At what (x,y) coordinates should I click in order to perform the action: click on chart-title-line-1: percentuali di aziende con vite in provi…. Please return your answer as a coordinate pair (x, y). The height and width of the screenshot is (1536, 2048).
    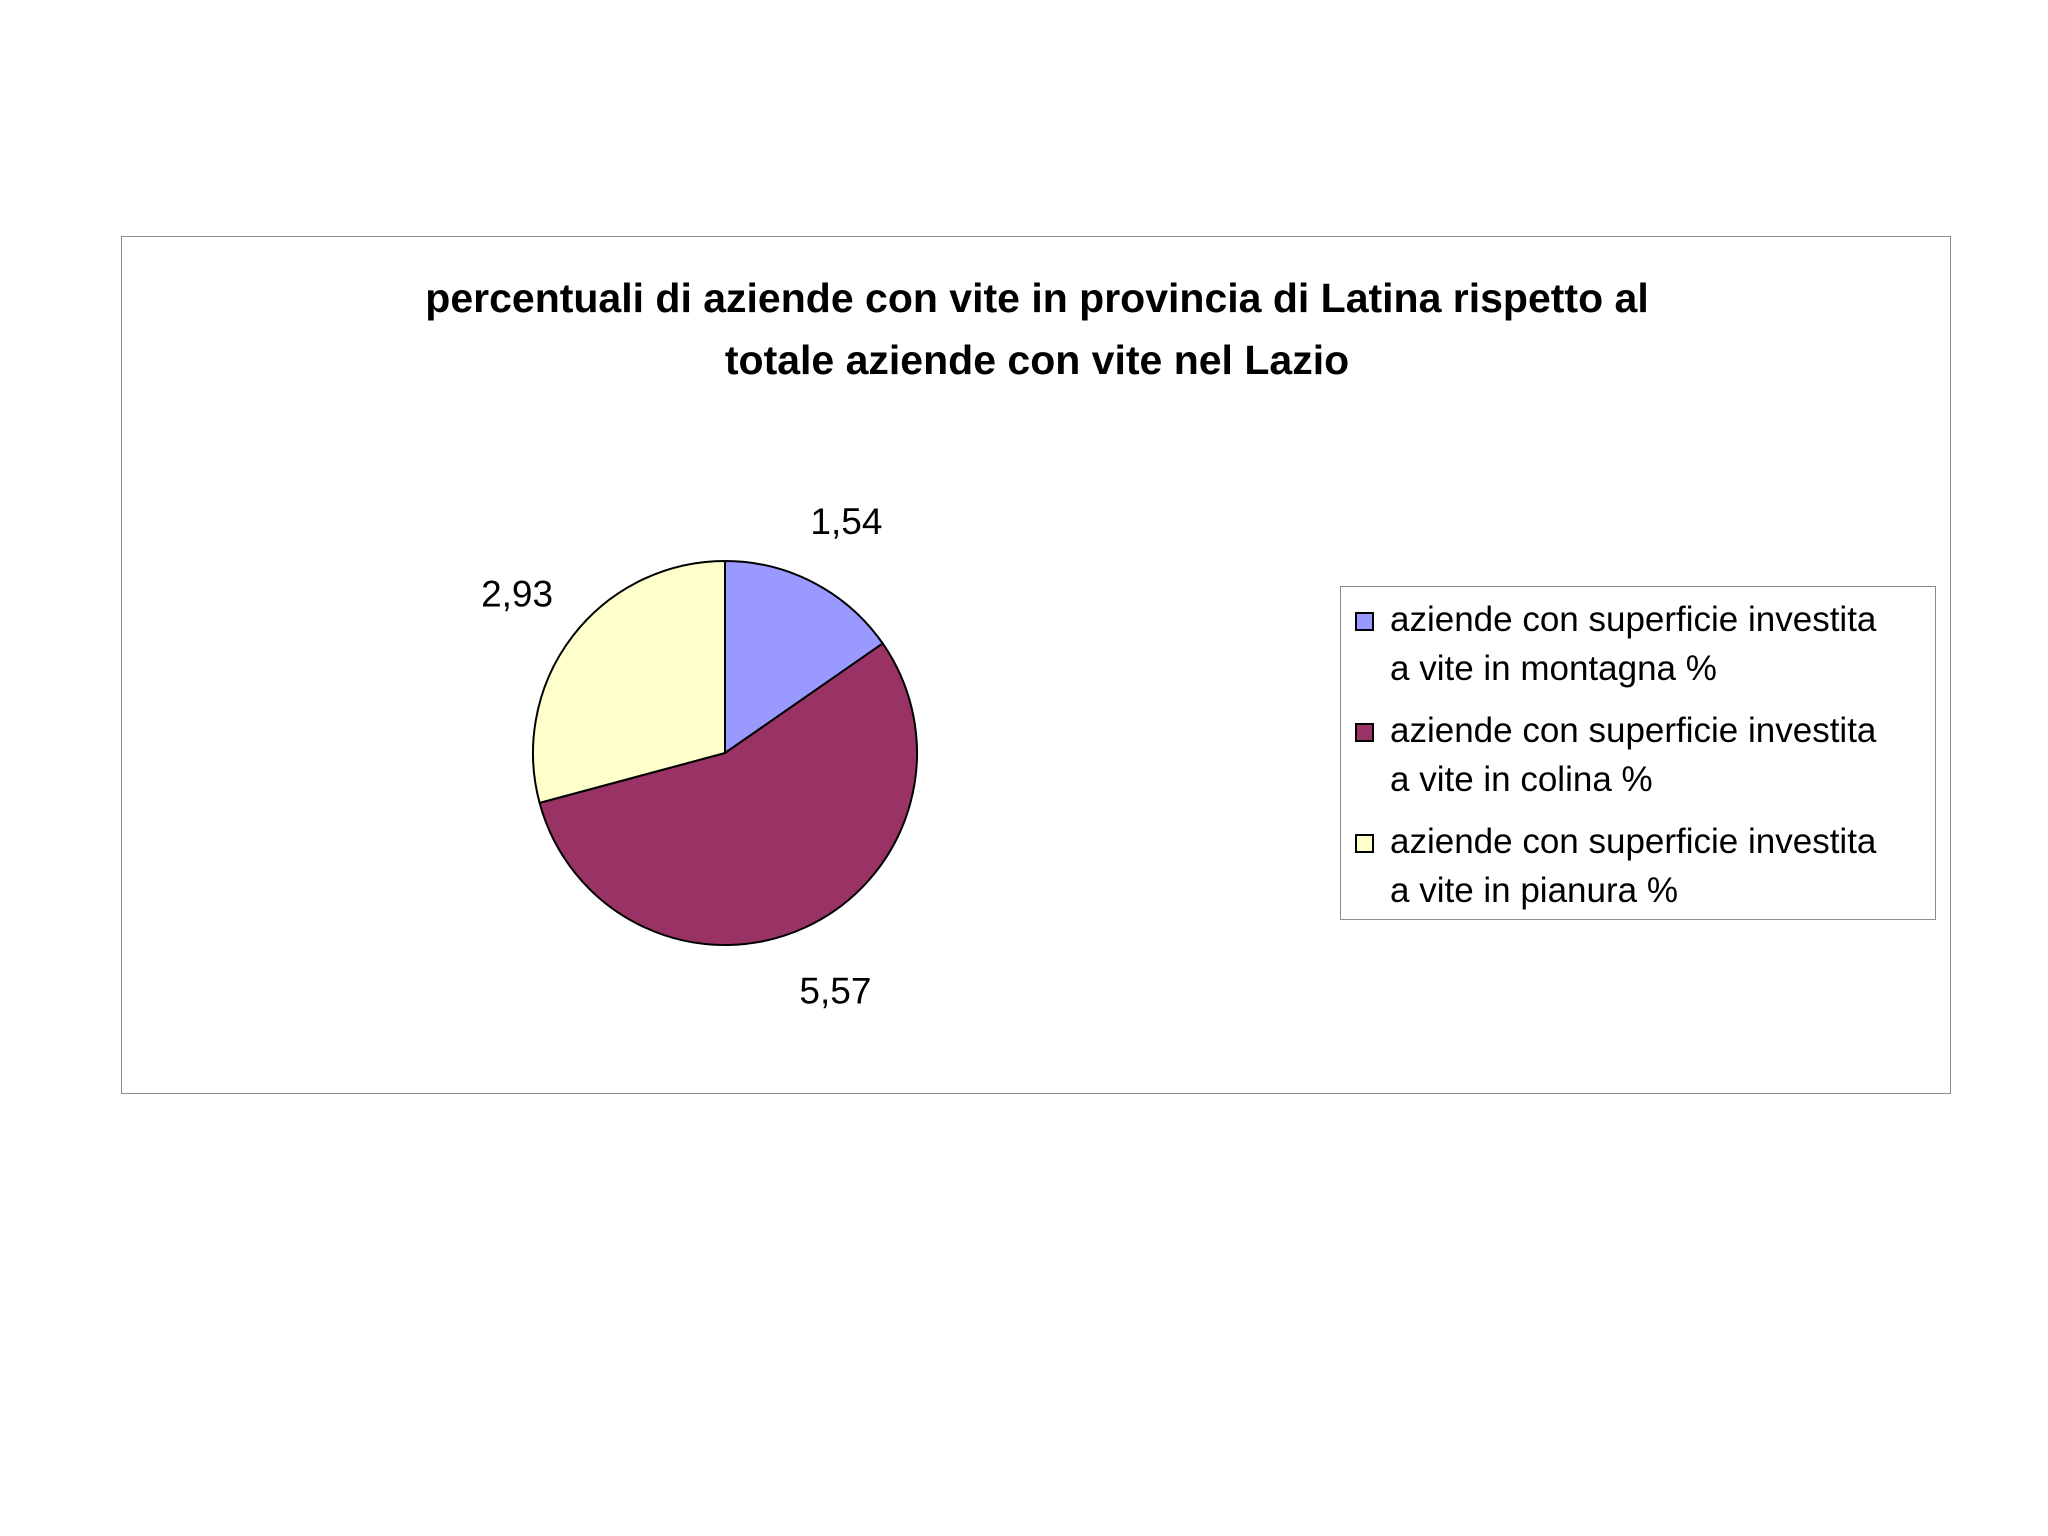
    Looking at the image, I should click on (1037, 298).